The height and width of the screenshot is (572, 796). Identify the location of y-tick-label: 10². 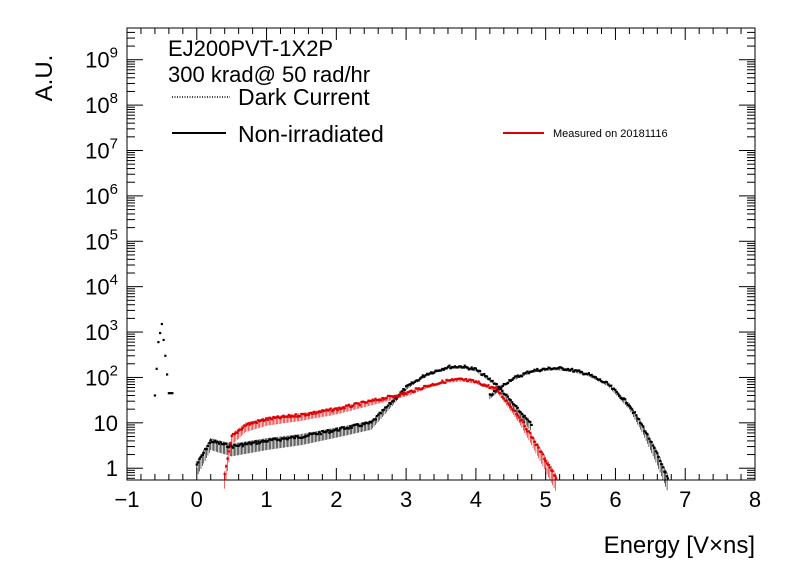
(101, 376).